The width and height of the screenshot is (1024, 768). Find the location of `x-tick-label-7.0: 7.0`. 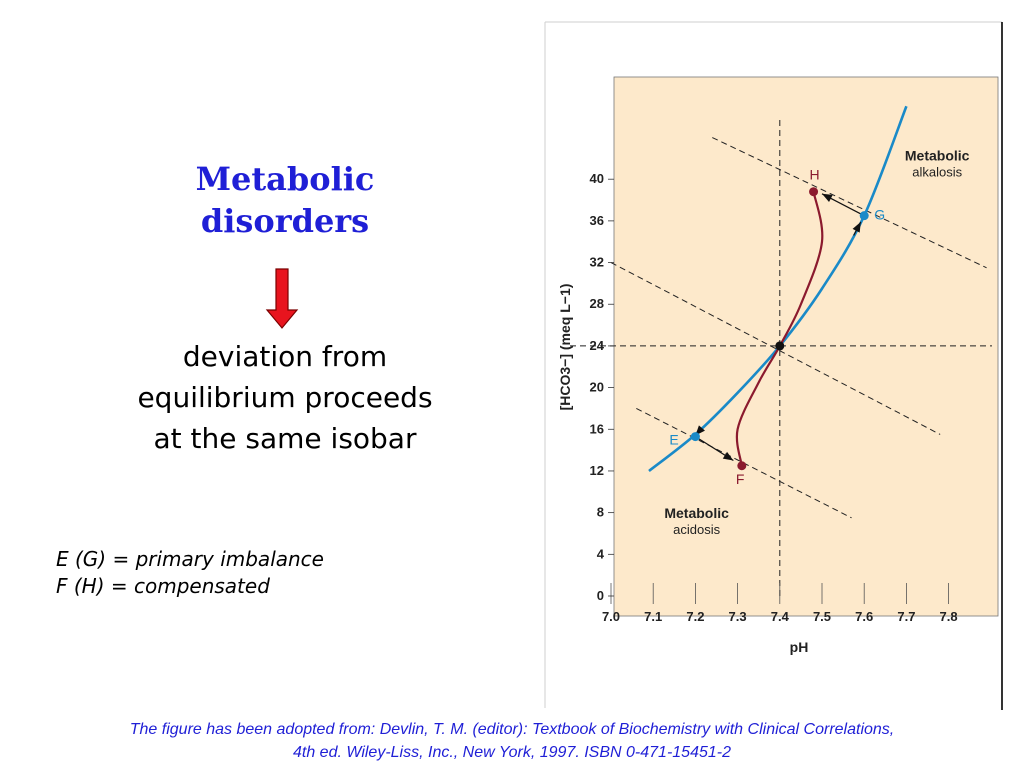

x-tick-label-7.0: 7.0 is located at coordinates (611, 616).